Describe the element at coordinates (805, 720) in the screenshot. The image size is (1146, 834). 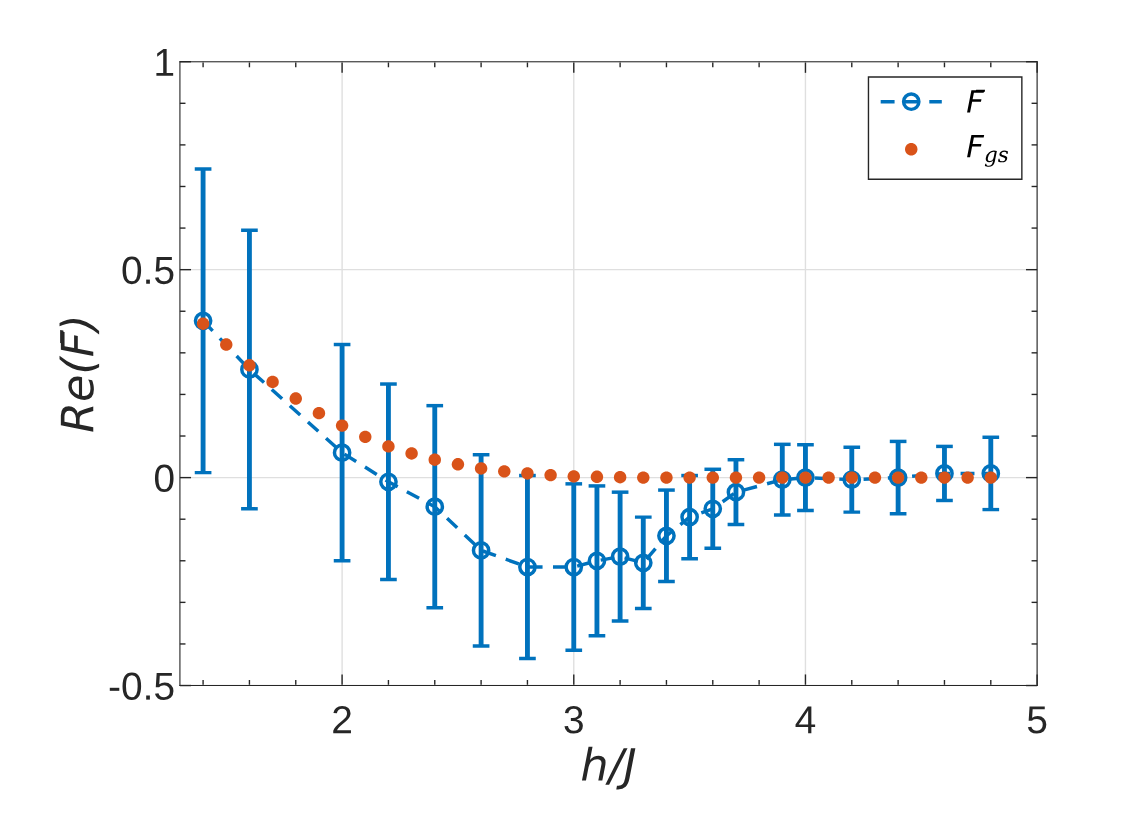
I see `x-tick-label: 4` at that location.